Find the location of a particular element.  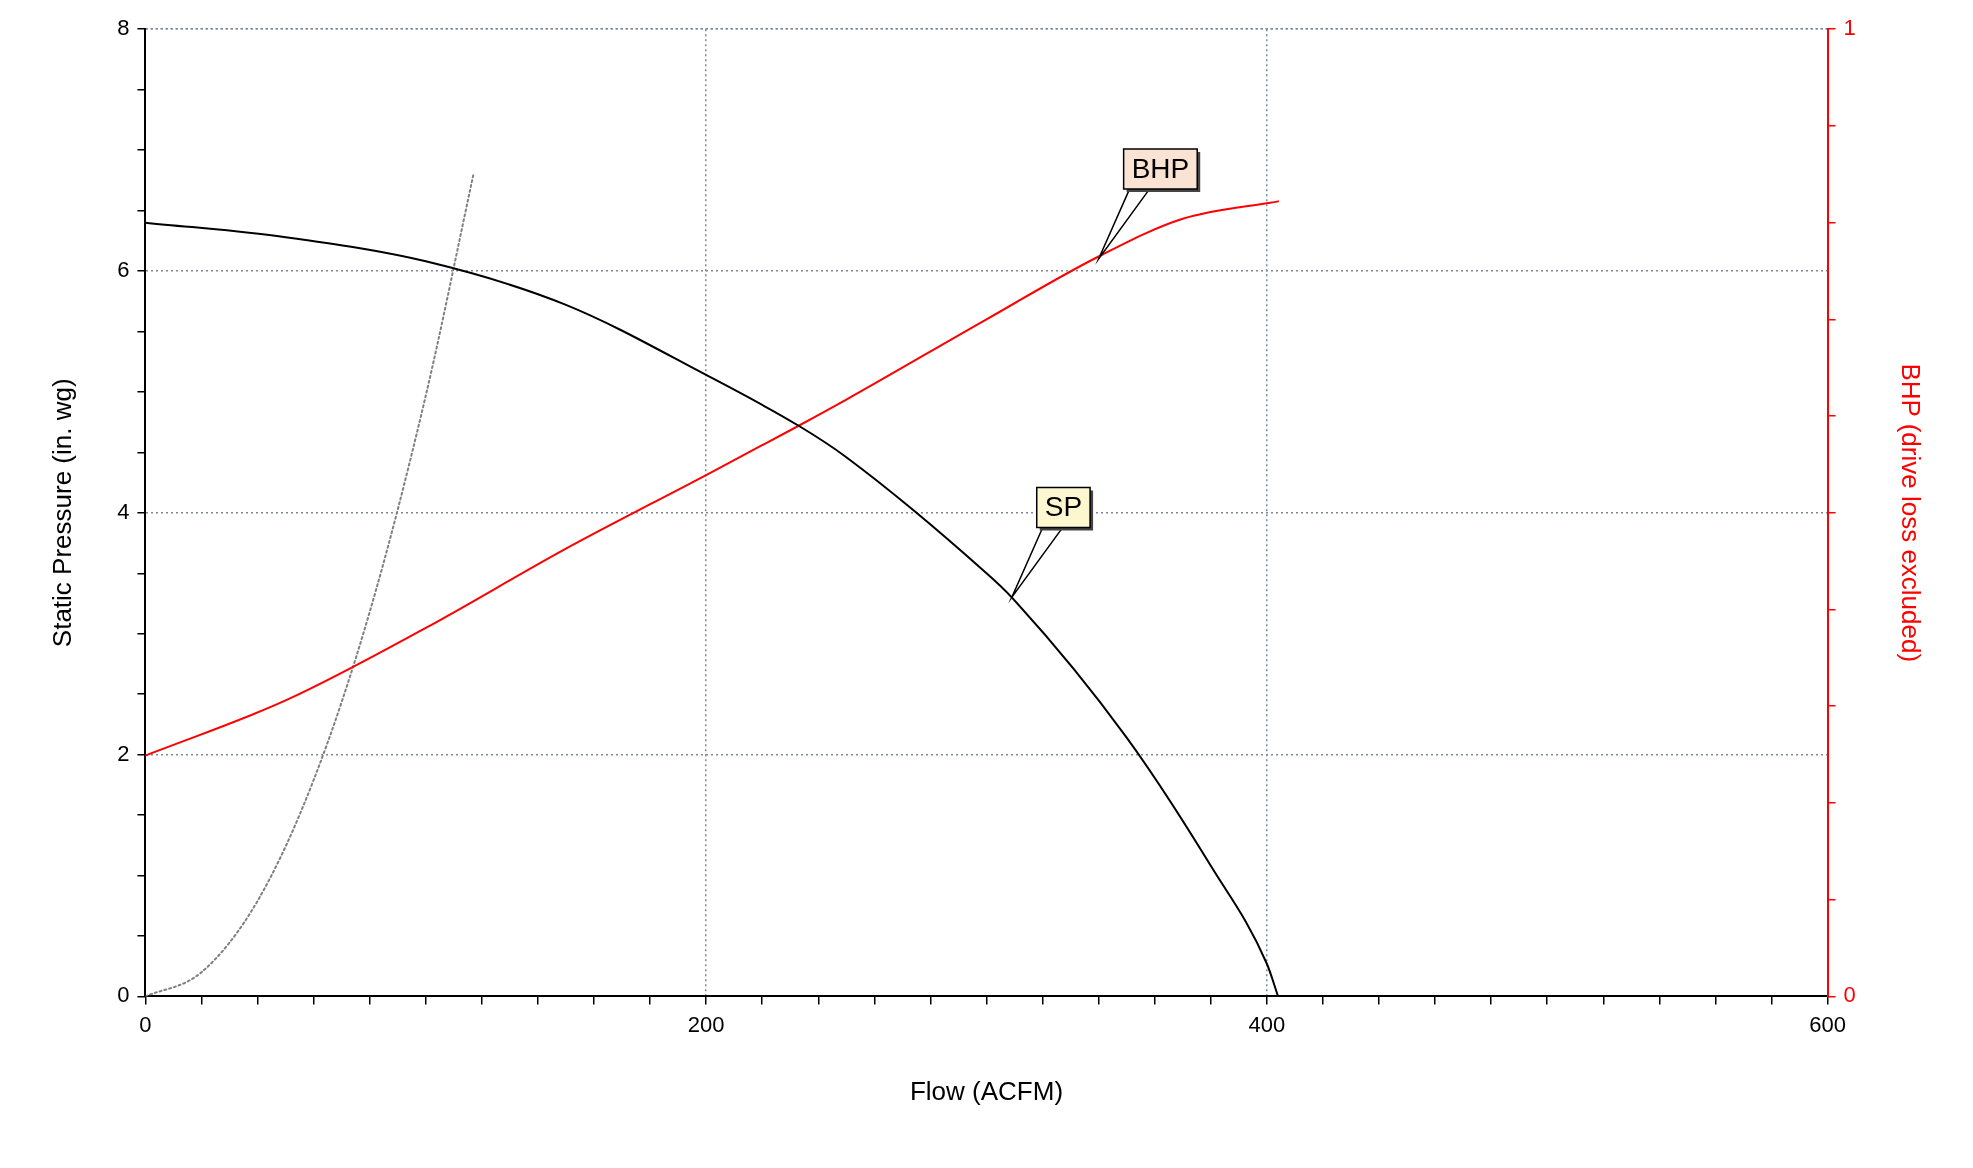

x-tick-label: 200 is located at coordinates (706, 1024).